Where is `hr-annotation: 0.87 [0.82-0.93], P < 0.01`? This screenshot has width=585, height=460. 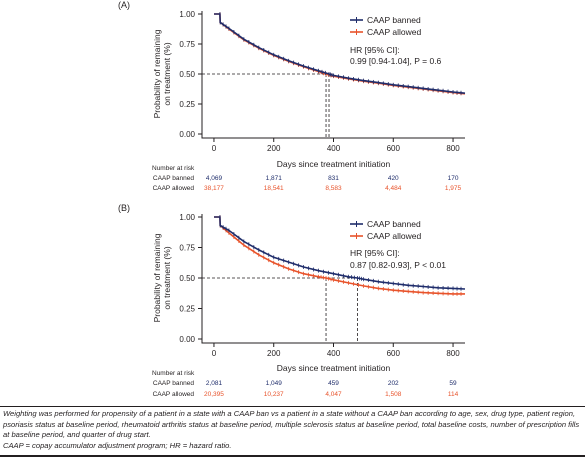
hr-annotation: 0.87 [0.82-0.93], P < 0.01 is located at coordinates (398, 265).